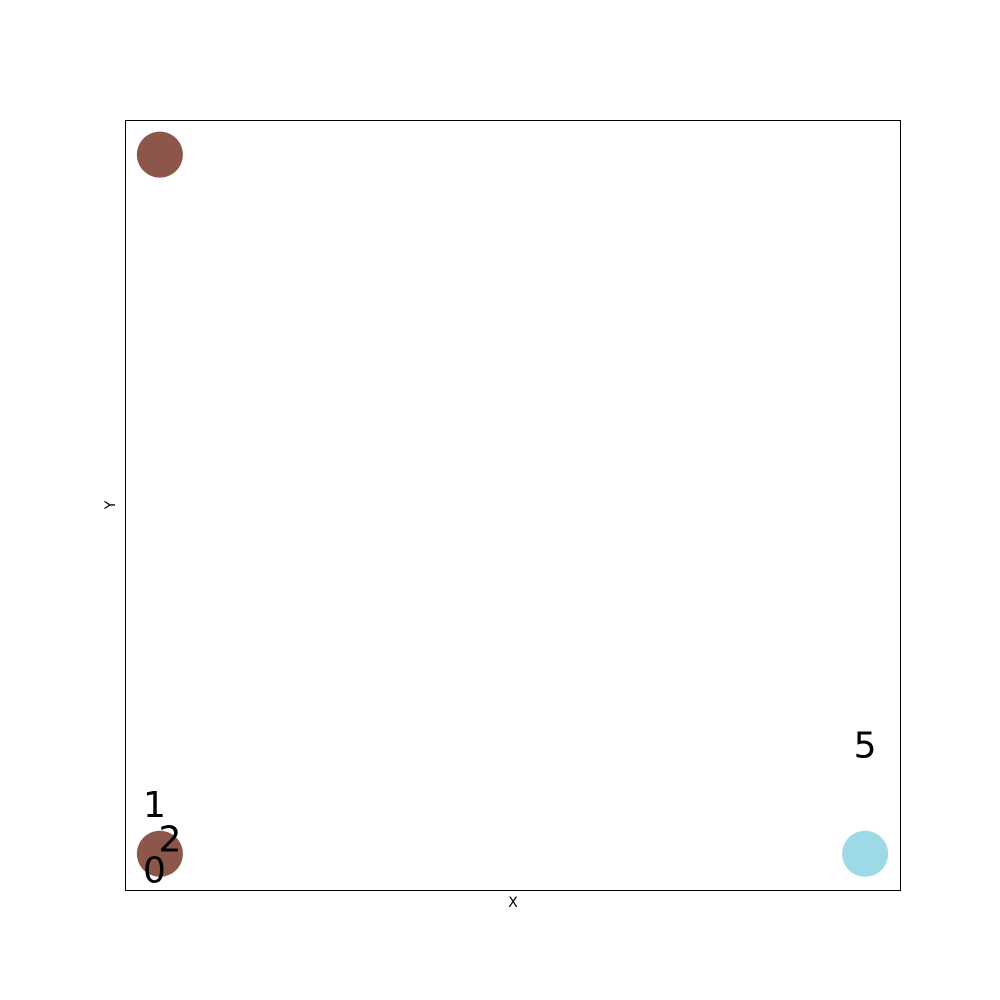 The height and width of the screenshot is (1000, 1000). What do you see at coordinates (154, 870) in the screenshot?
I see `point-annotation-2: 0` at bounding box center [154, 870].